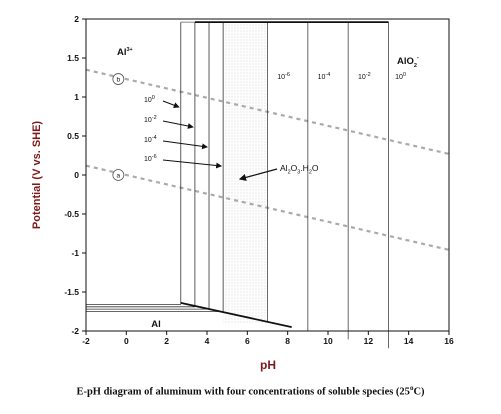  What do you see at coordinates (449, 341) in the screenshot?
I see `x-tick-label-9: 16` at bounding box center [449, 341].